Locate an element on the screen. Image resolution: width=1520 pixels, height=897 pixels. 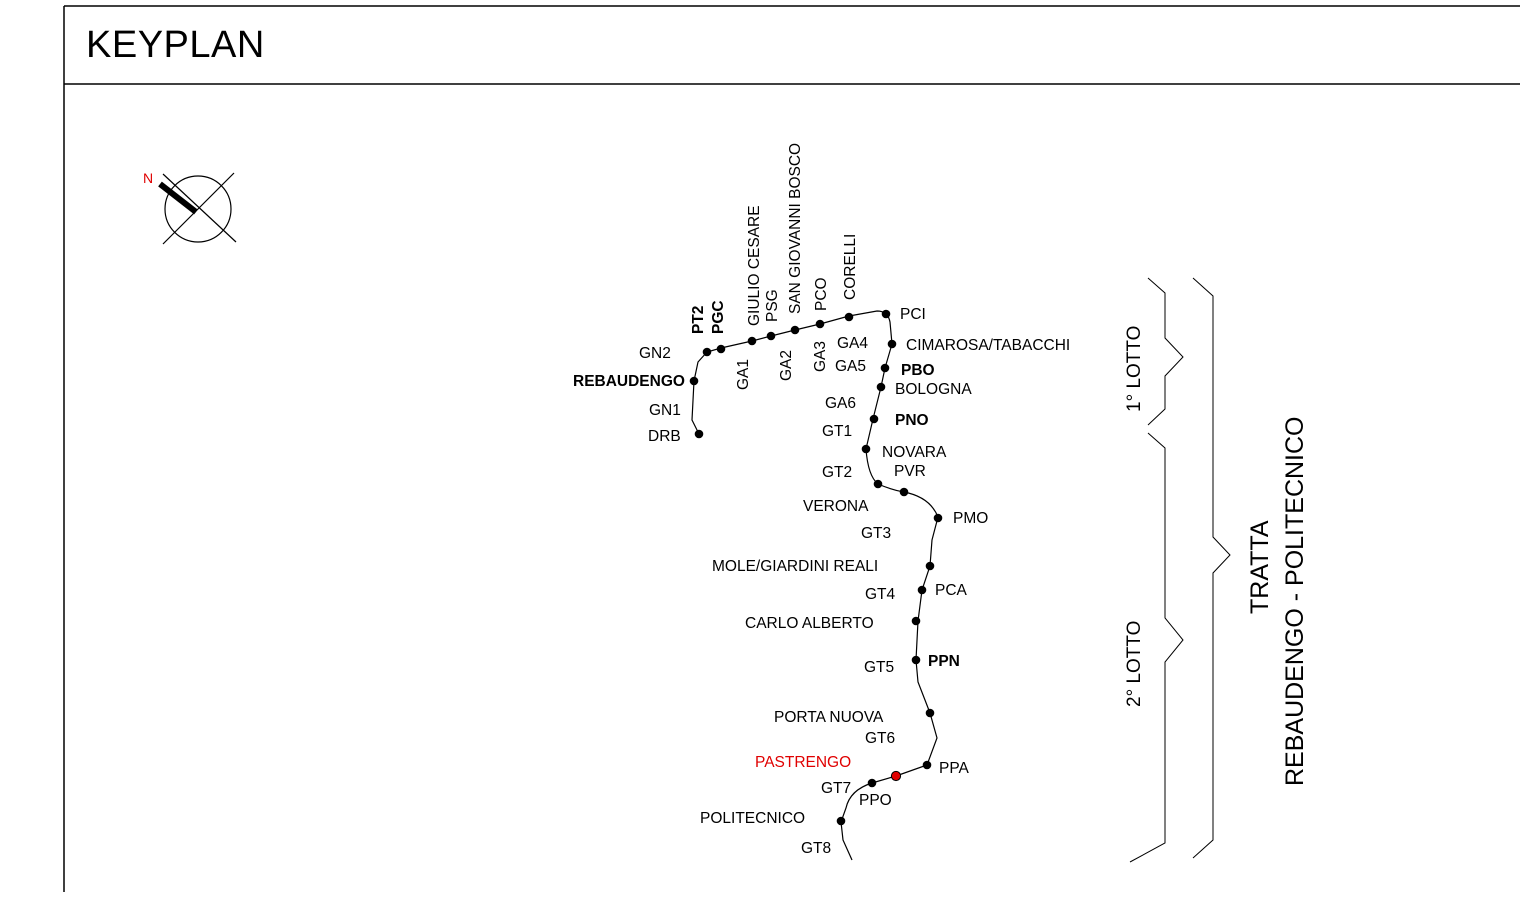
lot1-brace is located at coordinates (1165, 351).